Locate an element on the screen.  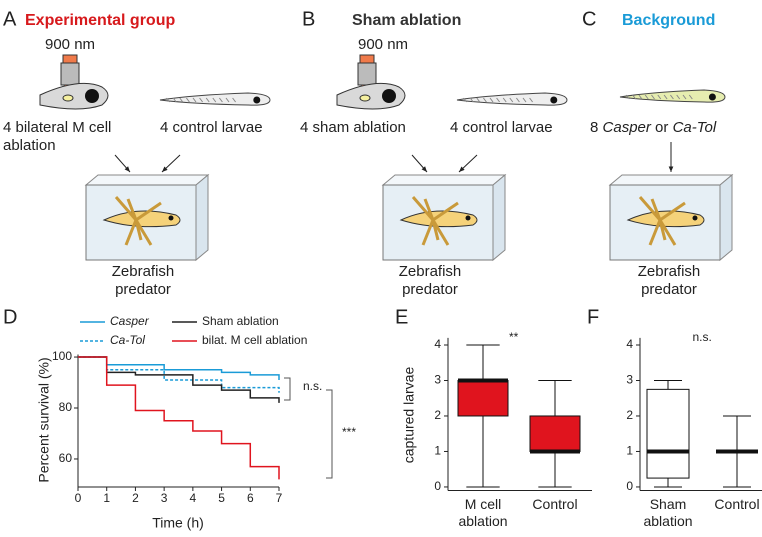
panel-title: Sham ablation is located at coordinates (406, 20).